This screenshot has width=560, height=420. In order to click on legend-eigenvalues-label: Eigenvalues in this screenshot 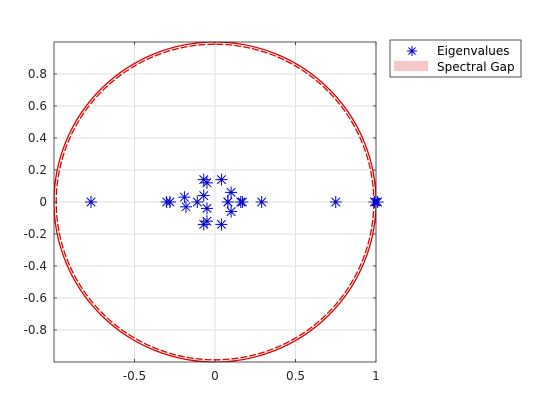, I will do `click(473, 51)`.